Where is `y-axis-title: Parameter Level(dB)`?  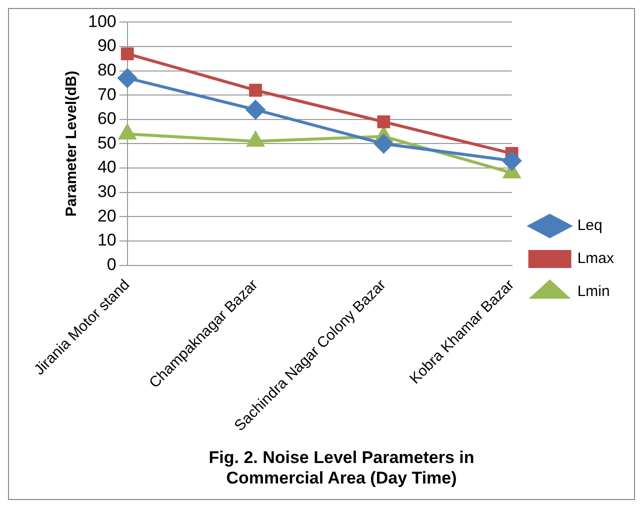
y-axis-title: Parameter Level(dB) is located at coordinates (71, 143).